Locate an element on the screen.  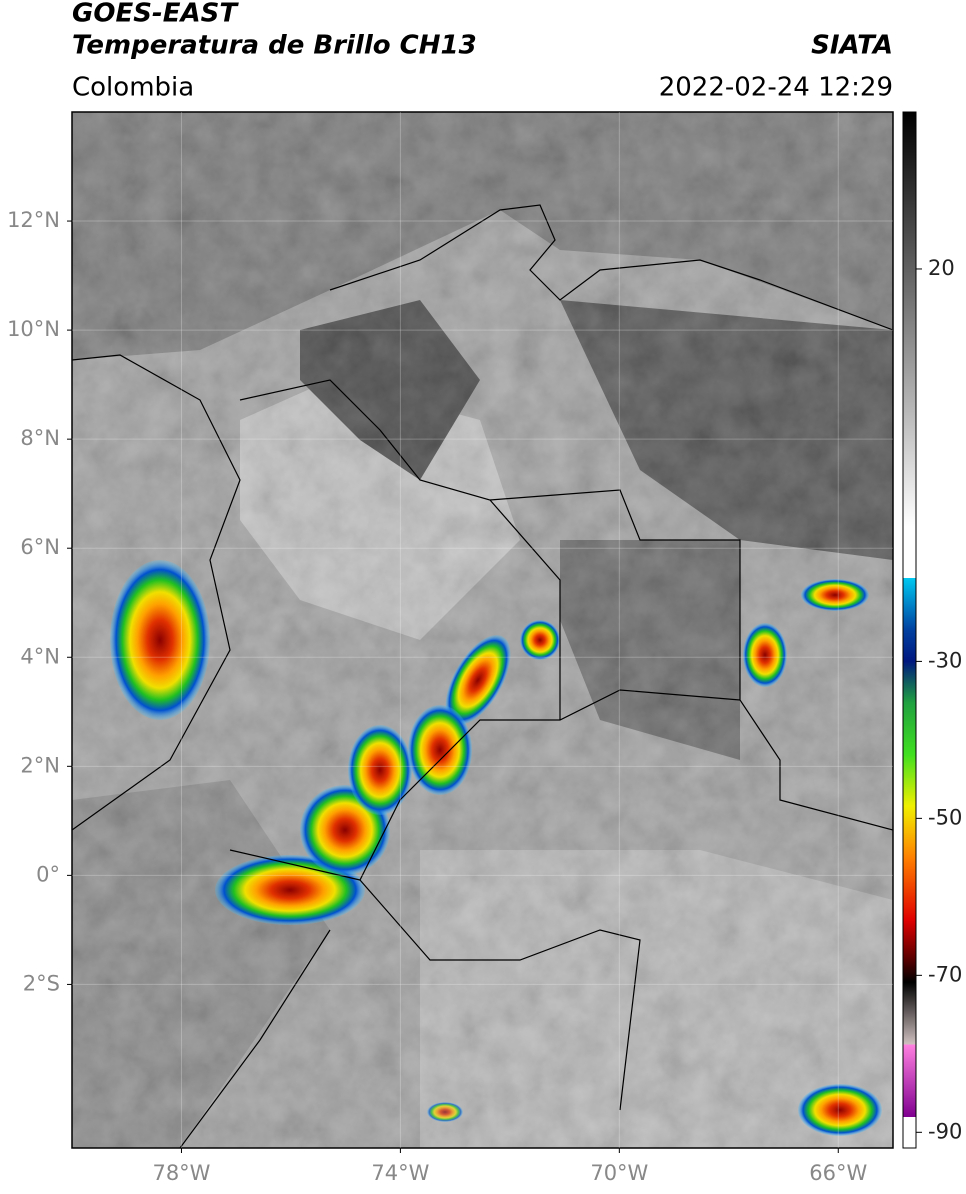
colorbar-tick-label: 20 is located at coordinates (941, 268).